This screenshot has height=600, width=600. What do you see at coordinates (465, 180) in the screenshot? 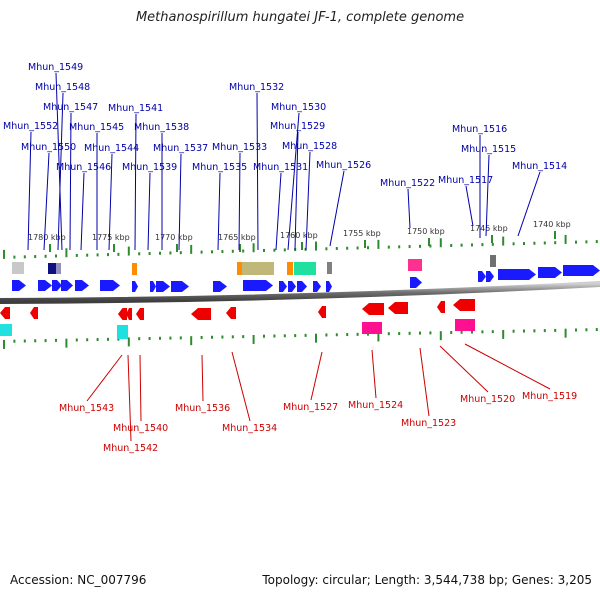
I see `gene-label: Mhun_1517` at bounding box center [465, 180].